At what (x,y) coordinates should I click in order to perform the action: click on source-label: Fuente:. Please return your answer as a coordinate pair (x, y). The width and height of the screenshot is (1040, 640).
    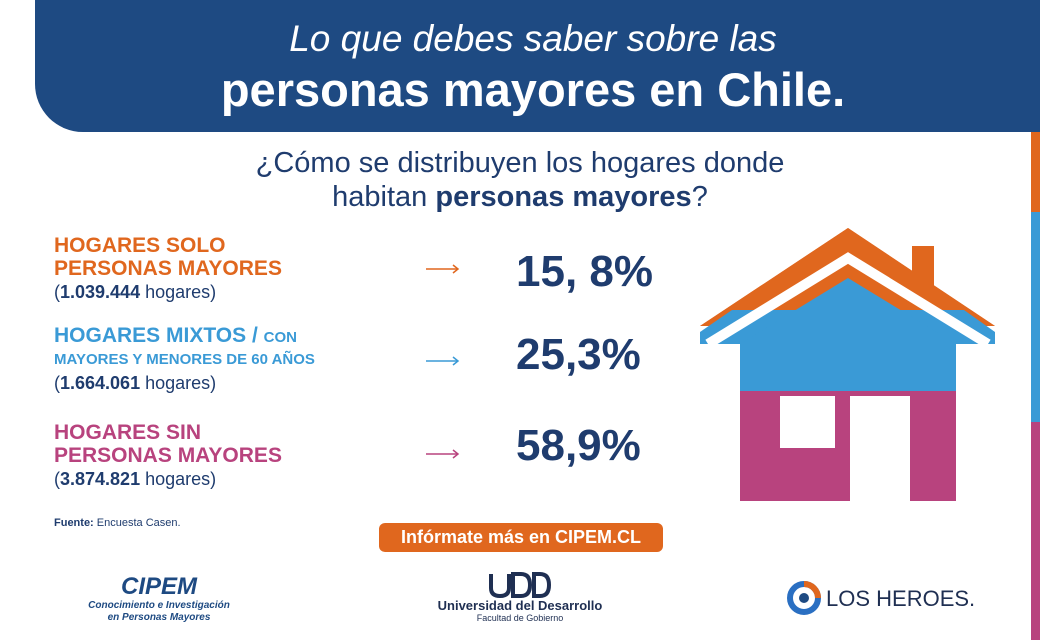
    Looking at the image, I should click on (74, 523).